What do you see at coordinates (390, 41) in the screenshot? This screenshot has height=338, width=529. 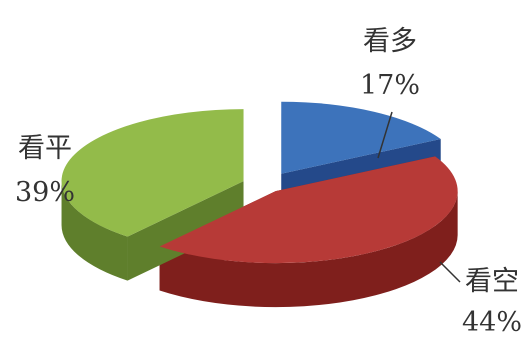 I see `slice-name-label: 看多` at bounding box center [390, 41].